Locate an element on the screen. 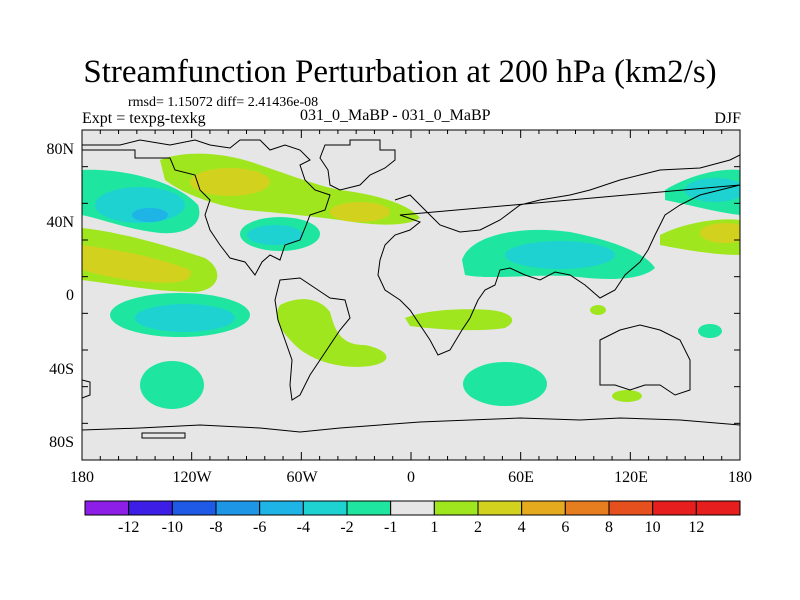  colorbar-label: 8 is located at coordinates (609, 527).